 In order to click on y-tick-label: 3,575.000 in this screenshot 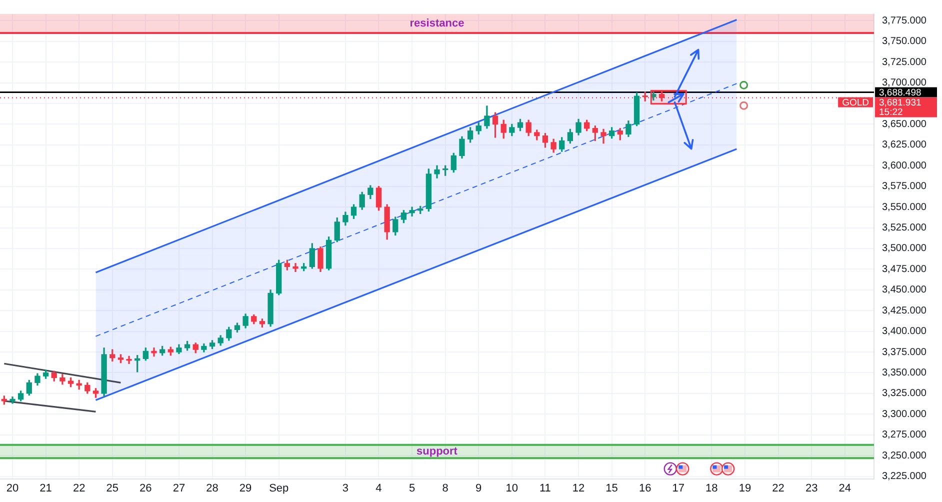, I will do `click(904, 186)`.